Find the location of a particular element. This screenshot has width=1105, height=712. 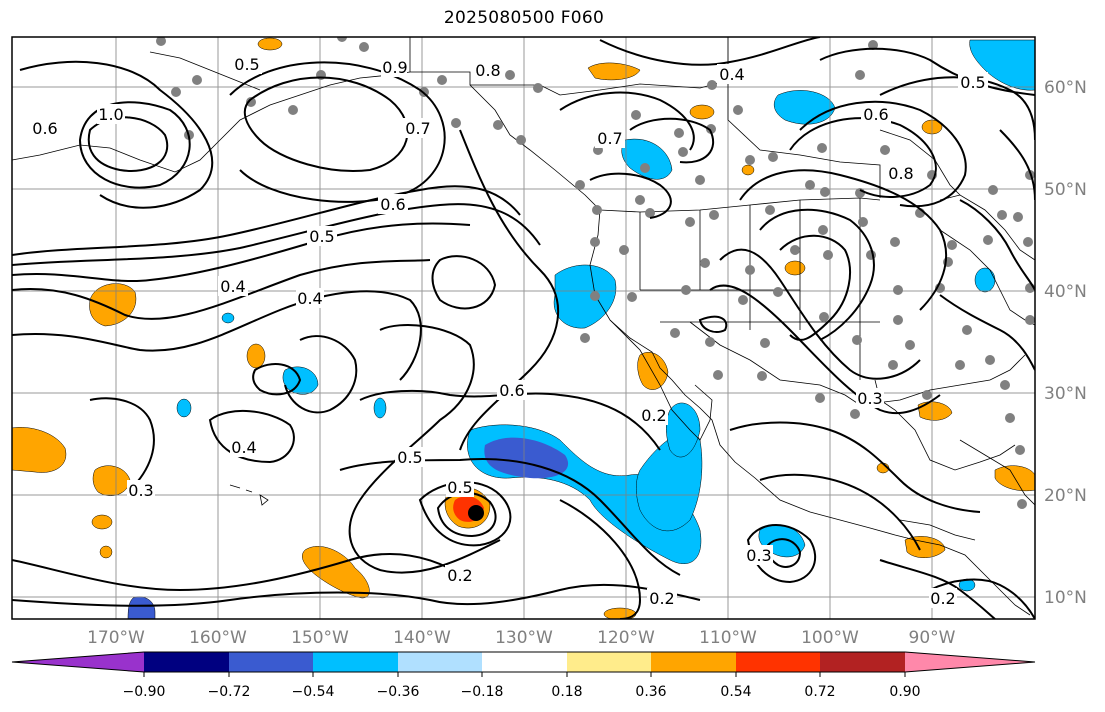

latitude-axis: 60°N 50°N 40°N 30°N 20°N 10°N is located at coordinates (1065, 343).